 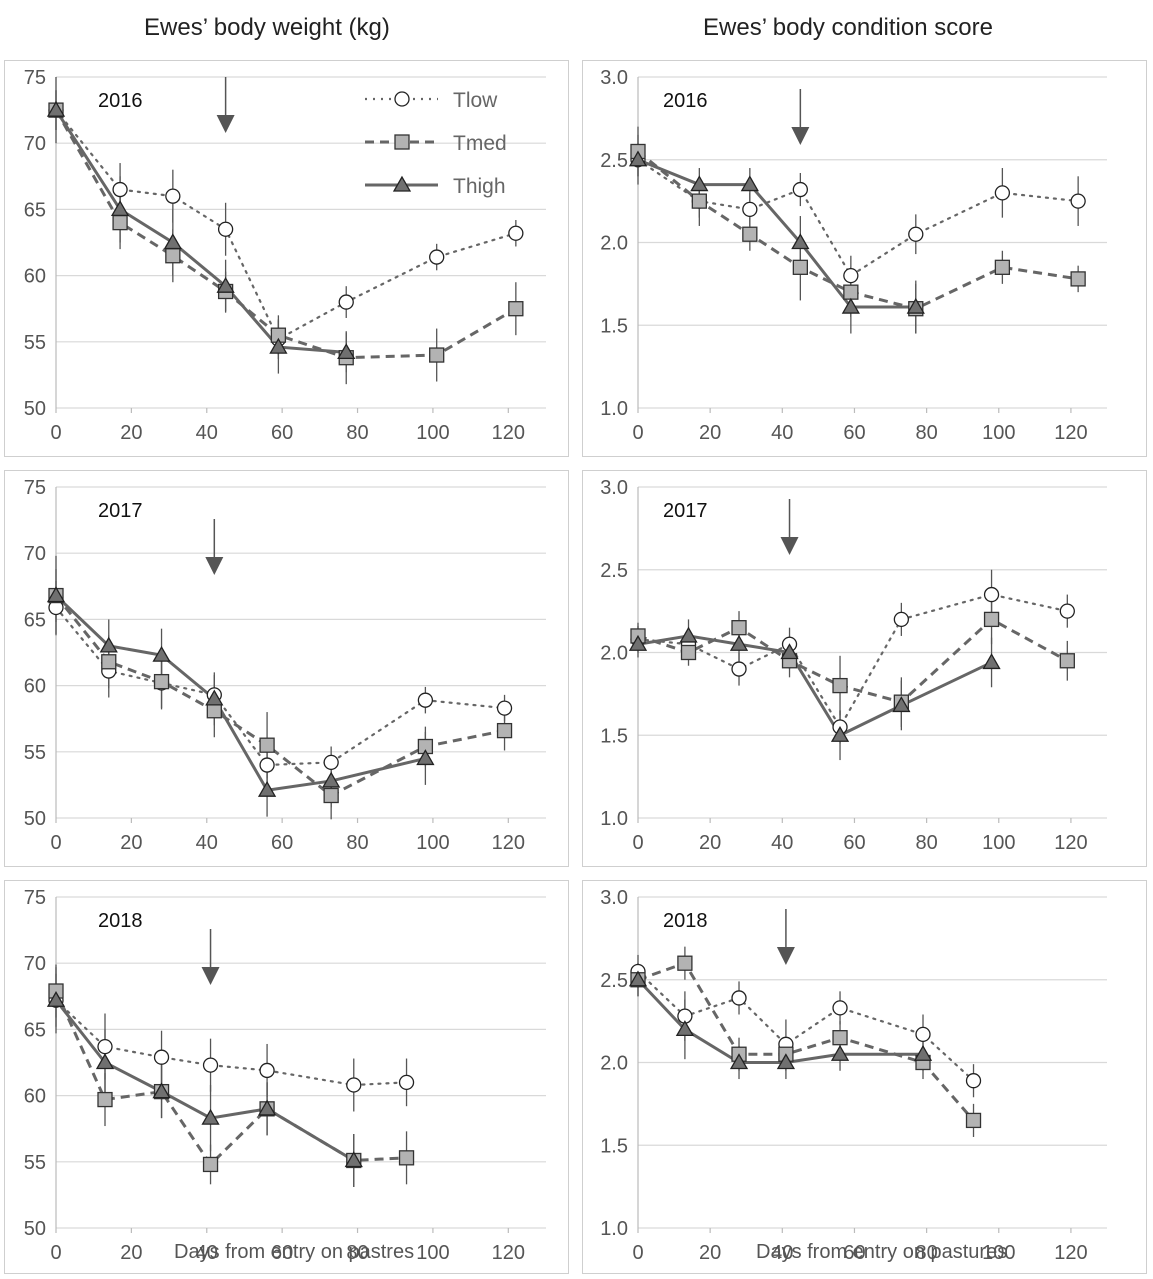 I want to click on right-column-title: Ewes’ body condition score, so click(x=848, y=27).